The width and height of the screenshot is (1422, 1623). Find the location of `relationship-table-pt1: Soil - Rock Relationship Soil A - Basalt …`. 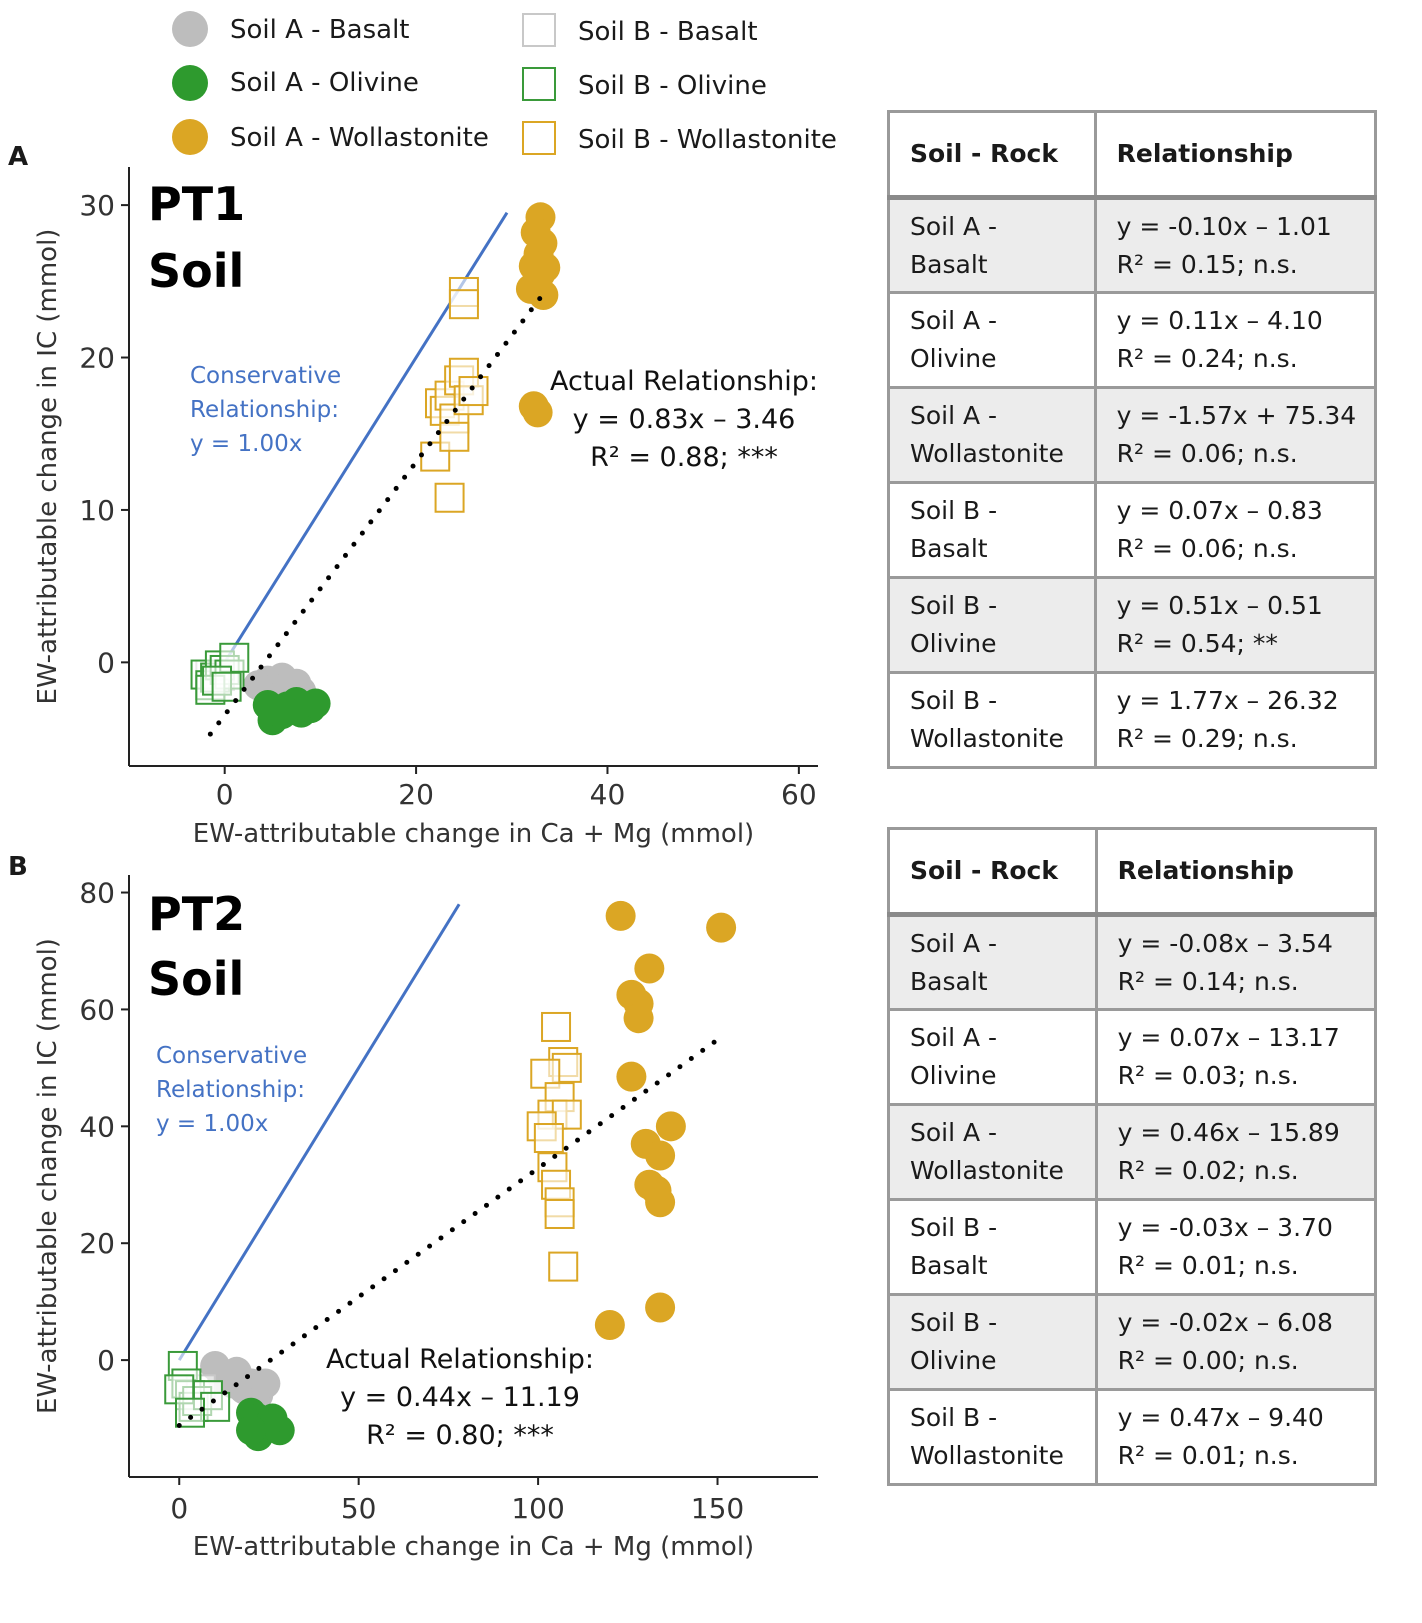

relationship-table-pt1: Soil - Rock Relationship Soil A - Basalt … is located at coordinates (1132, 439).